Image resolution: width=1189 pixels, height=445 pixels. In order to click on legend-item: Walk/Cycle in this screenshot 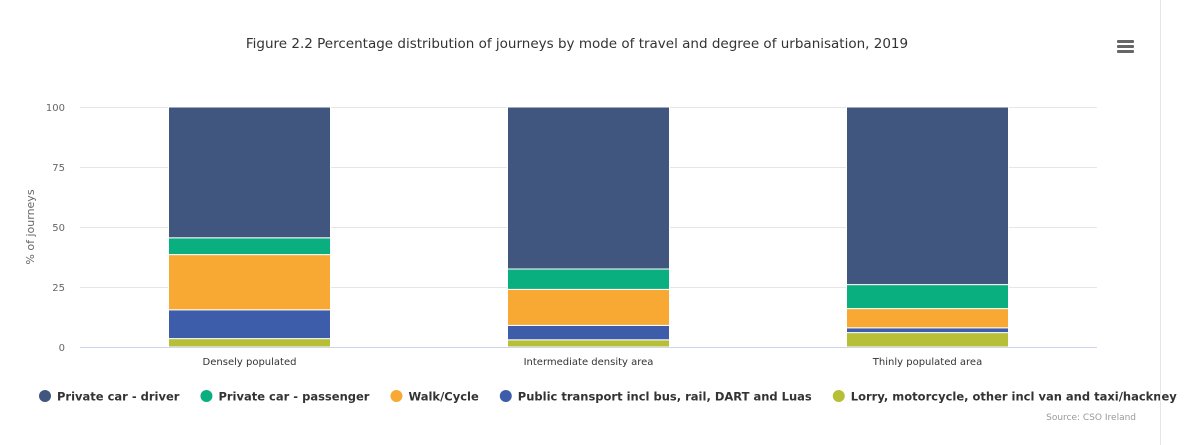, I will do `click(434, 397)`.